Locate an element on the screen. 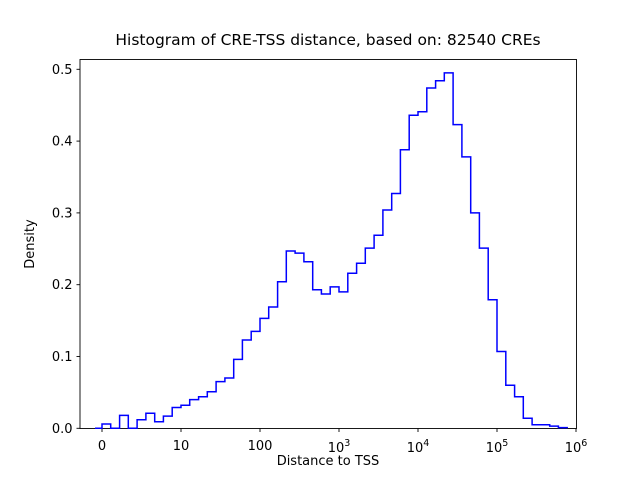 The height and width of the screenshot is (480, 640). x-axis-tick-labels: 0 10 100 10³ 10⁴ 10⁵ 10⁶ is located at coordinates (342, 447).